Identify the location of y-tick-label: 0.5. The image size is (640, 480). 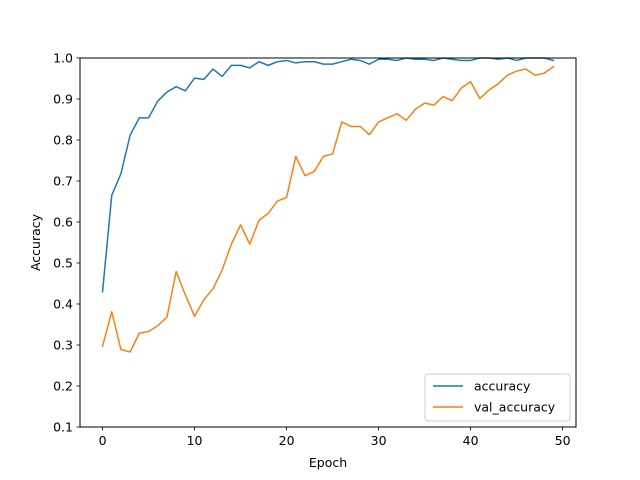
(63, 263).